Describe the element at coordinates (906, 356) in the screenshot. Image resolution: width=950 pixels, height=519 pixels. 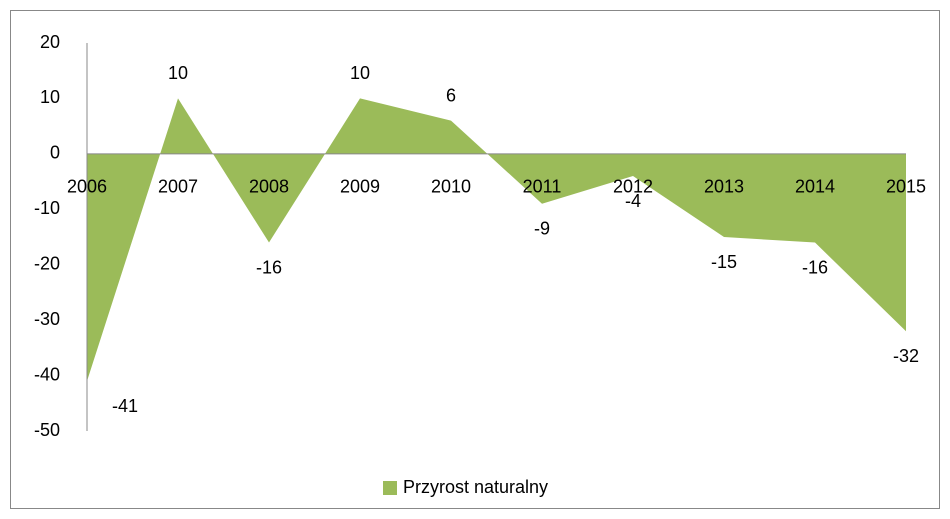
I see `data-label: -32` at that location.